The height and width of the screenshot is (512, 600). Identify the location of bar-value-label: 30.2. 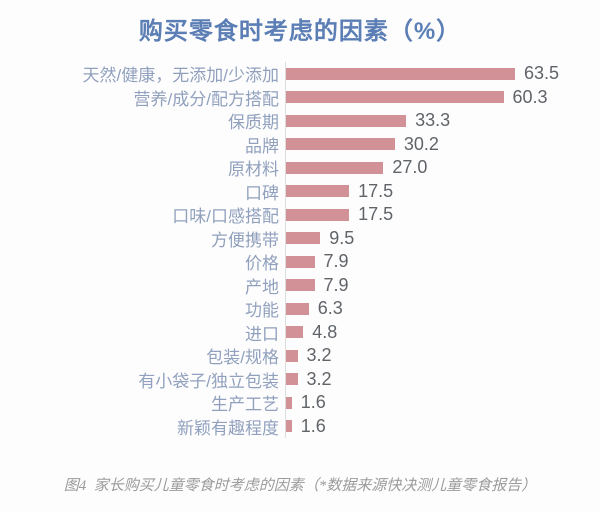
(421, 143).